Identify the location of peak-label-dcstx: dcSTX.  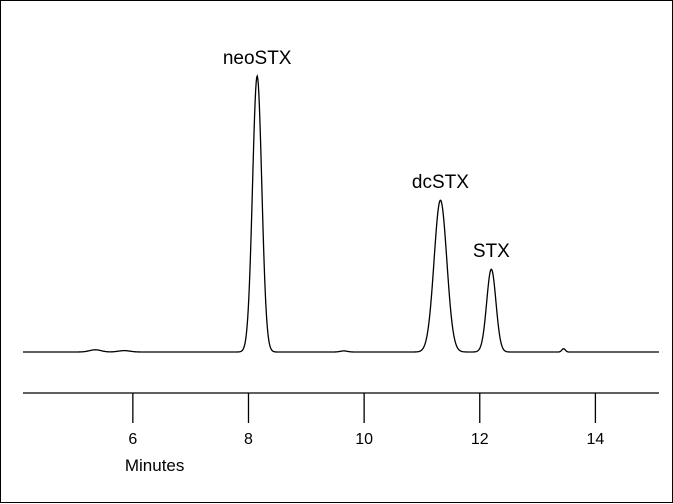
(440, 182).